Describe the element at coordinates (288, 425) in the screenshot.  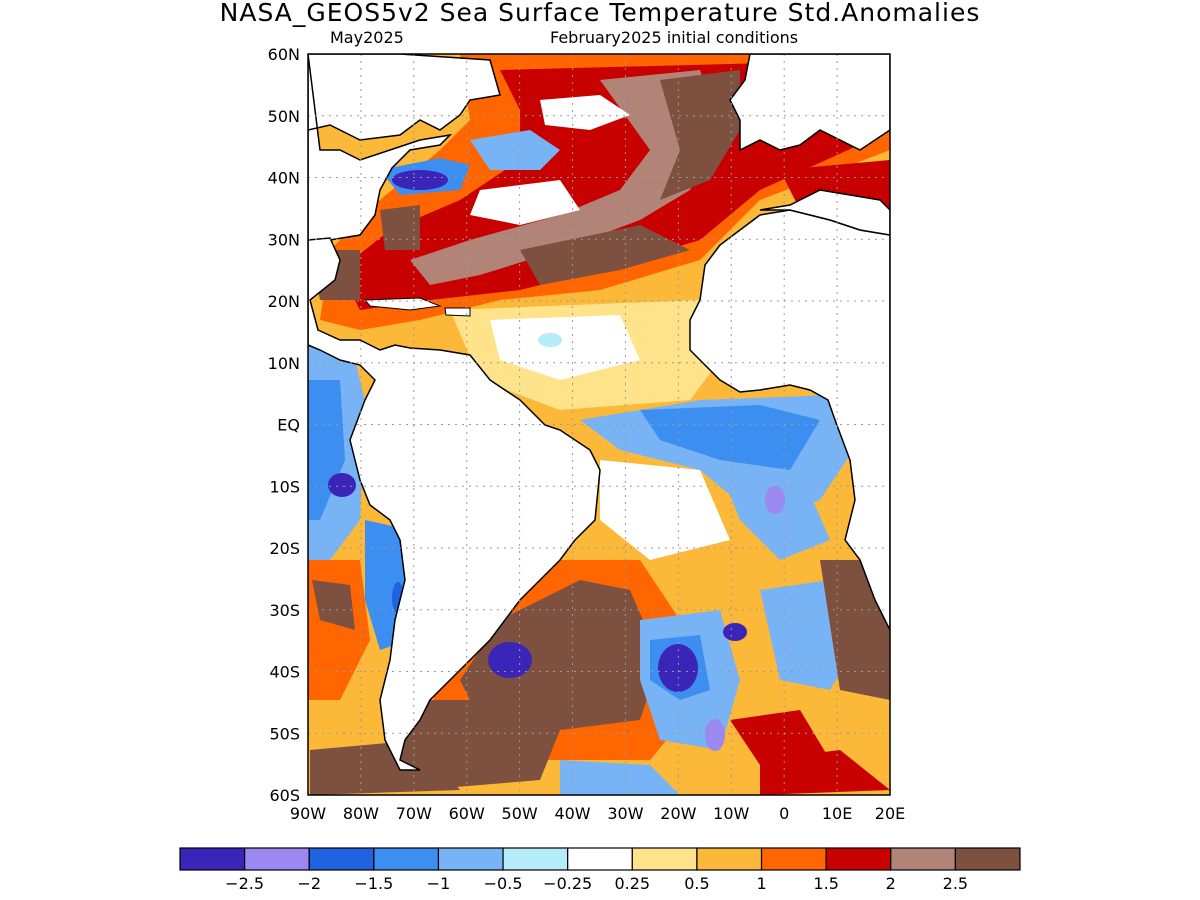
I see `lat-tick-label: EQ` at that location.